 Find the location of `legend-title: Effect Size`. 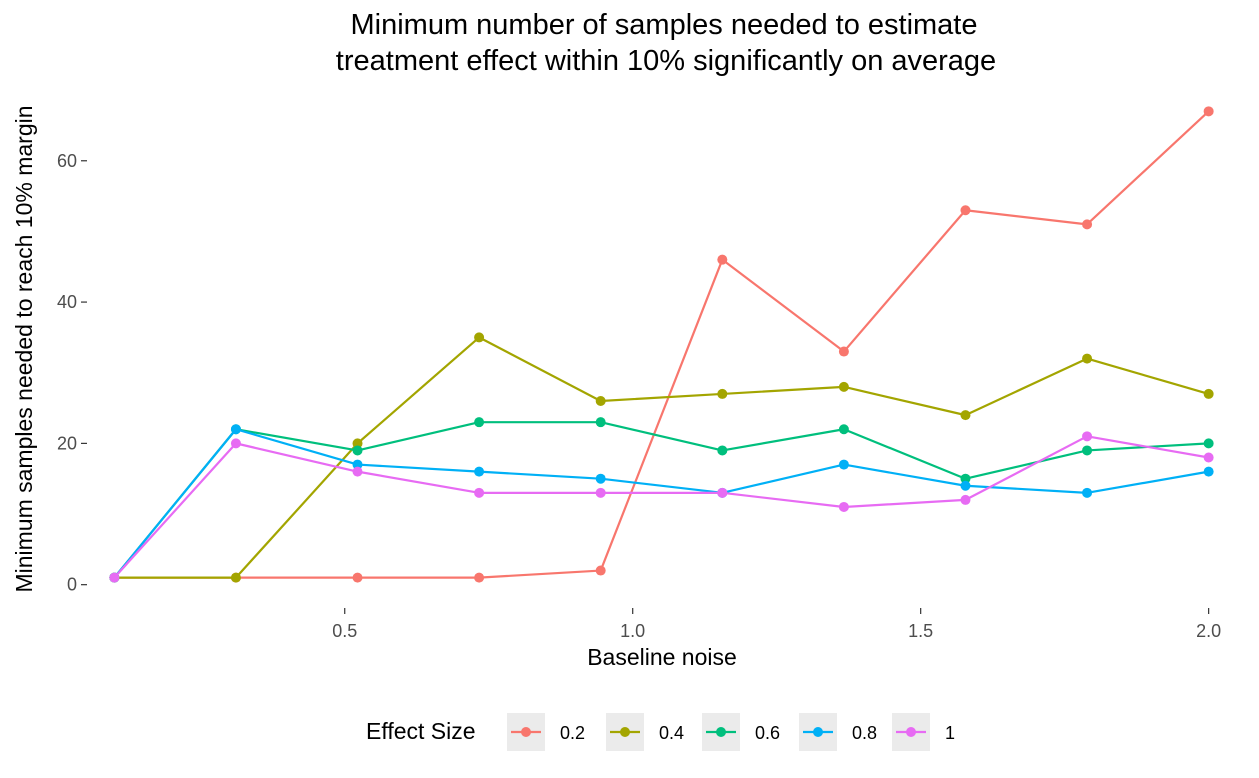

legend-title: Effect Size is located at coordinates (421, 731).